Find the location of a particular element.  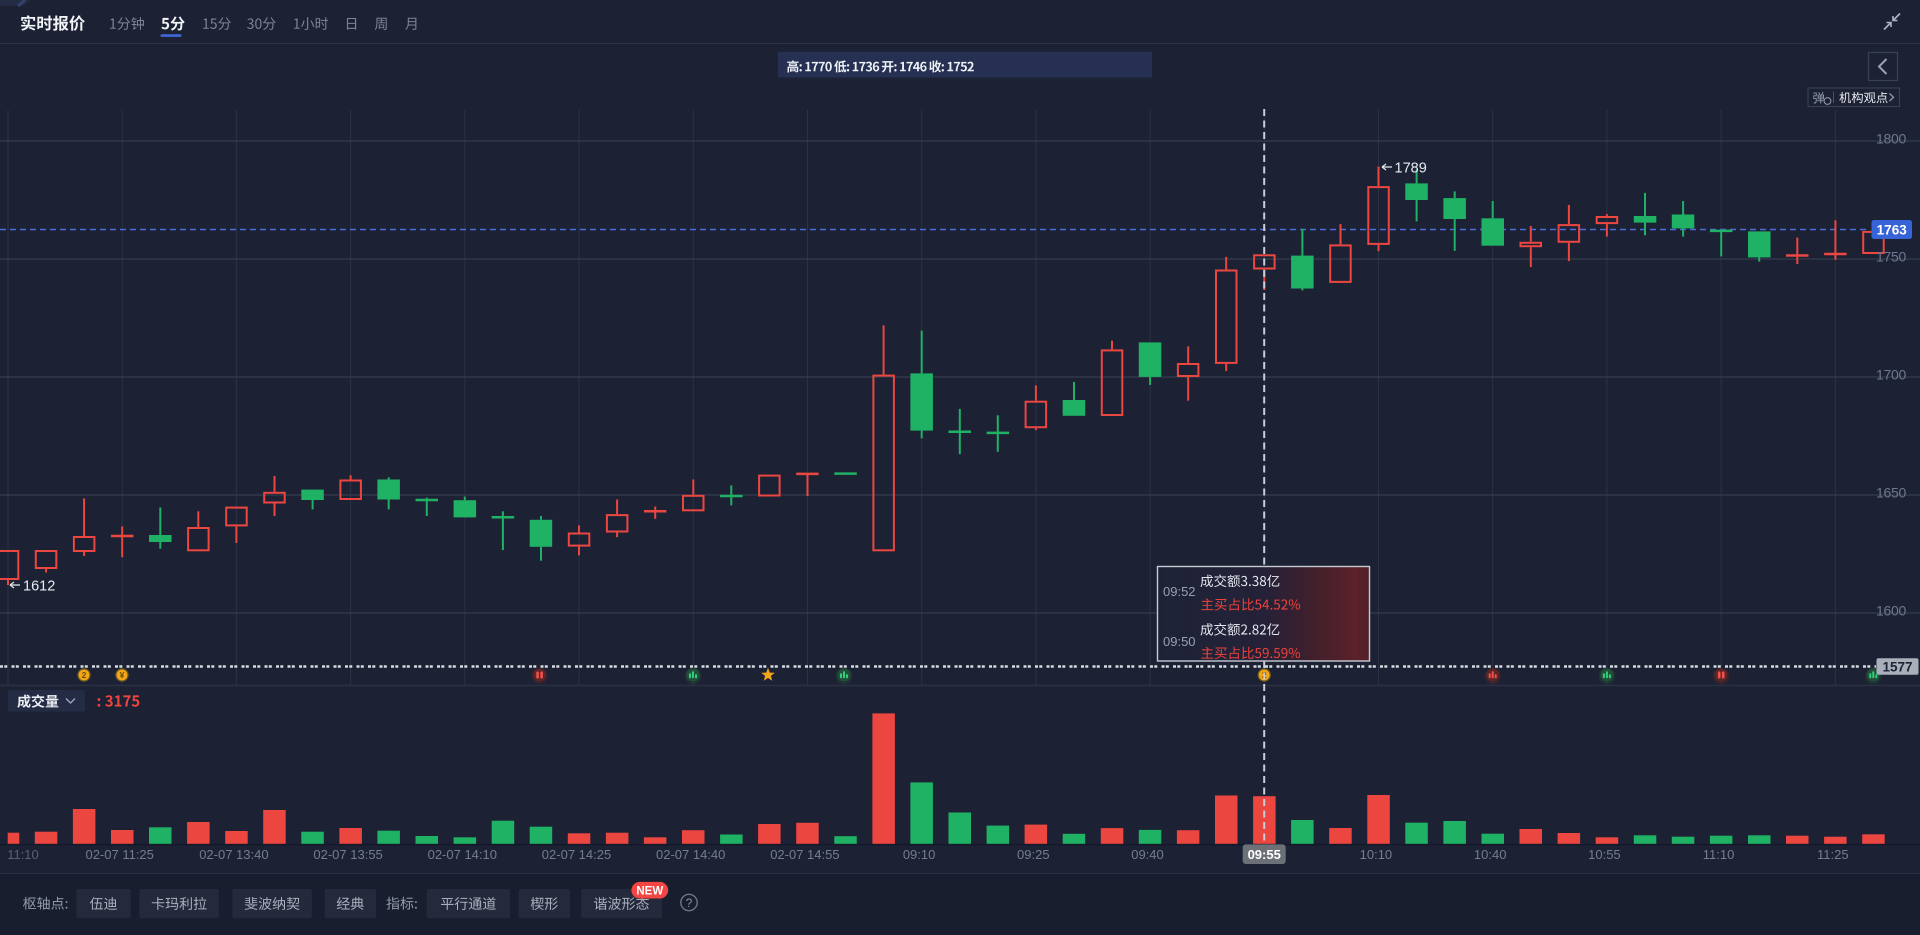

svg-text: 02-07 13:40 is located at coordinates (233, 854).